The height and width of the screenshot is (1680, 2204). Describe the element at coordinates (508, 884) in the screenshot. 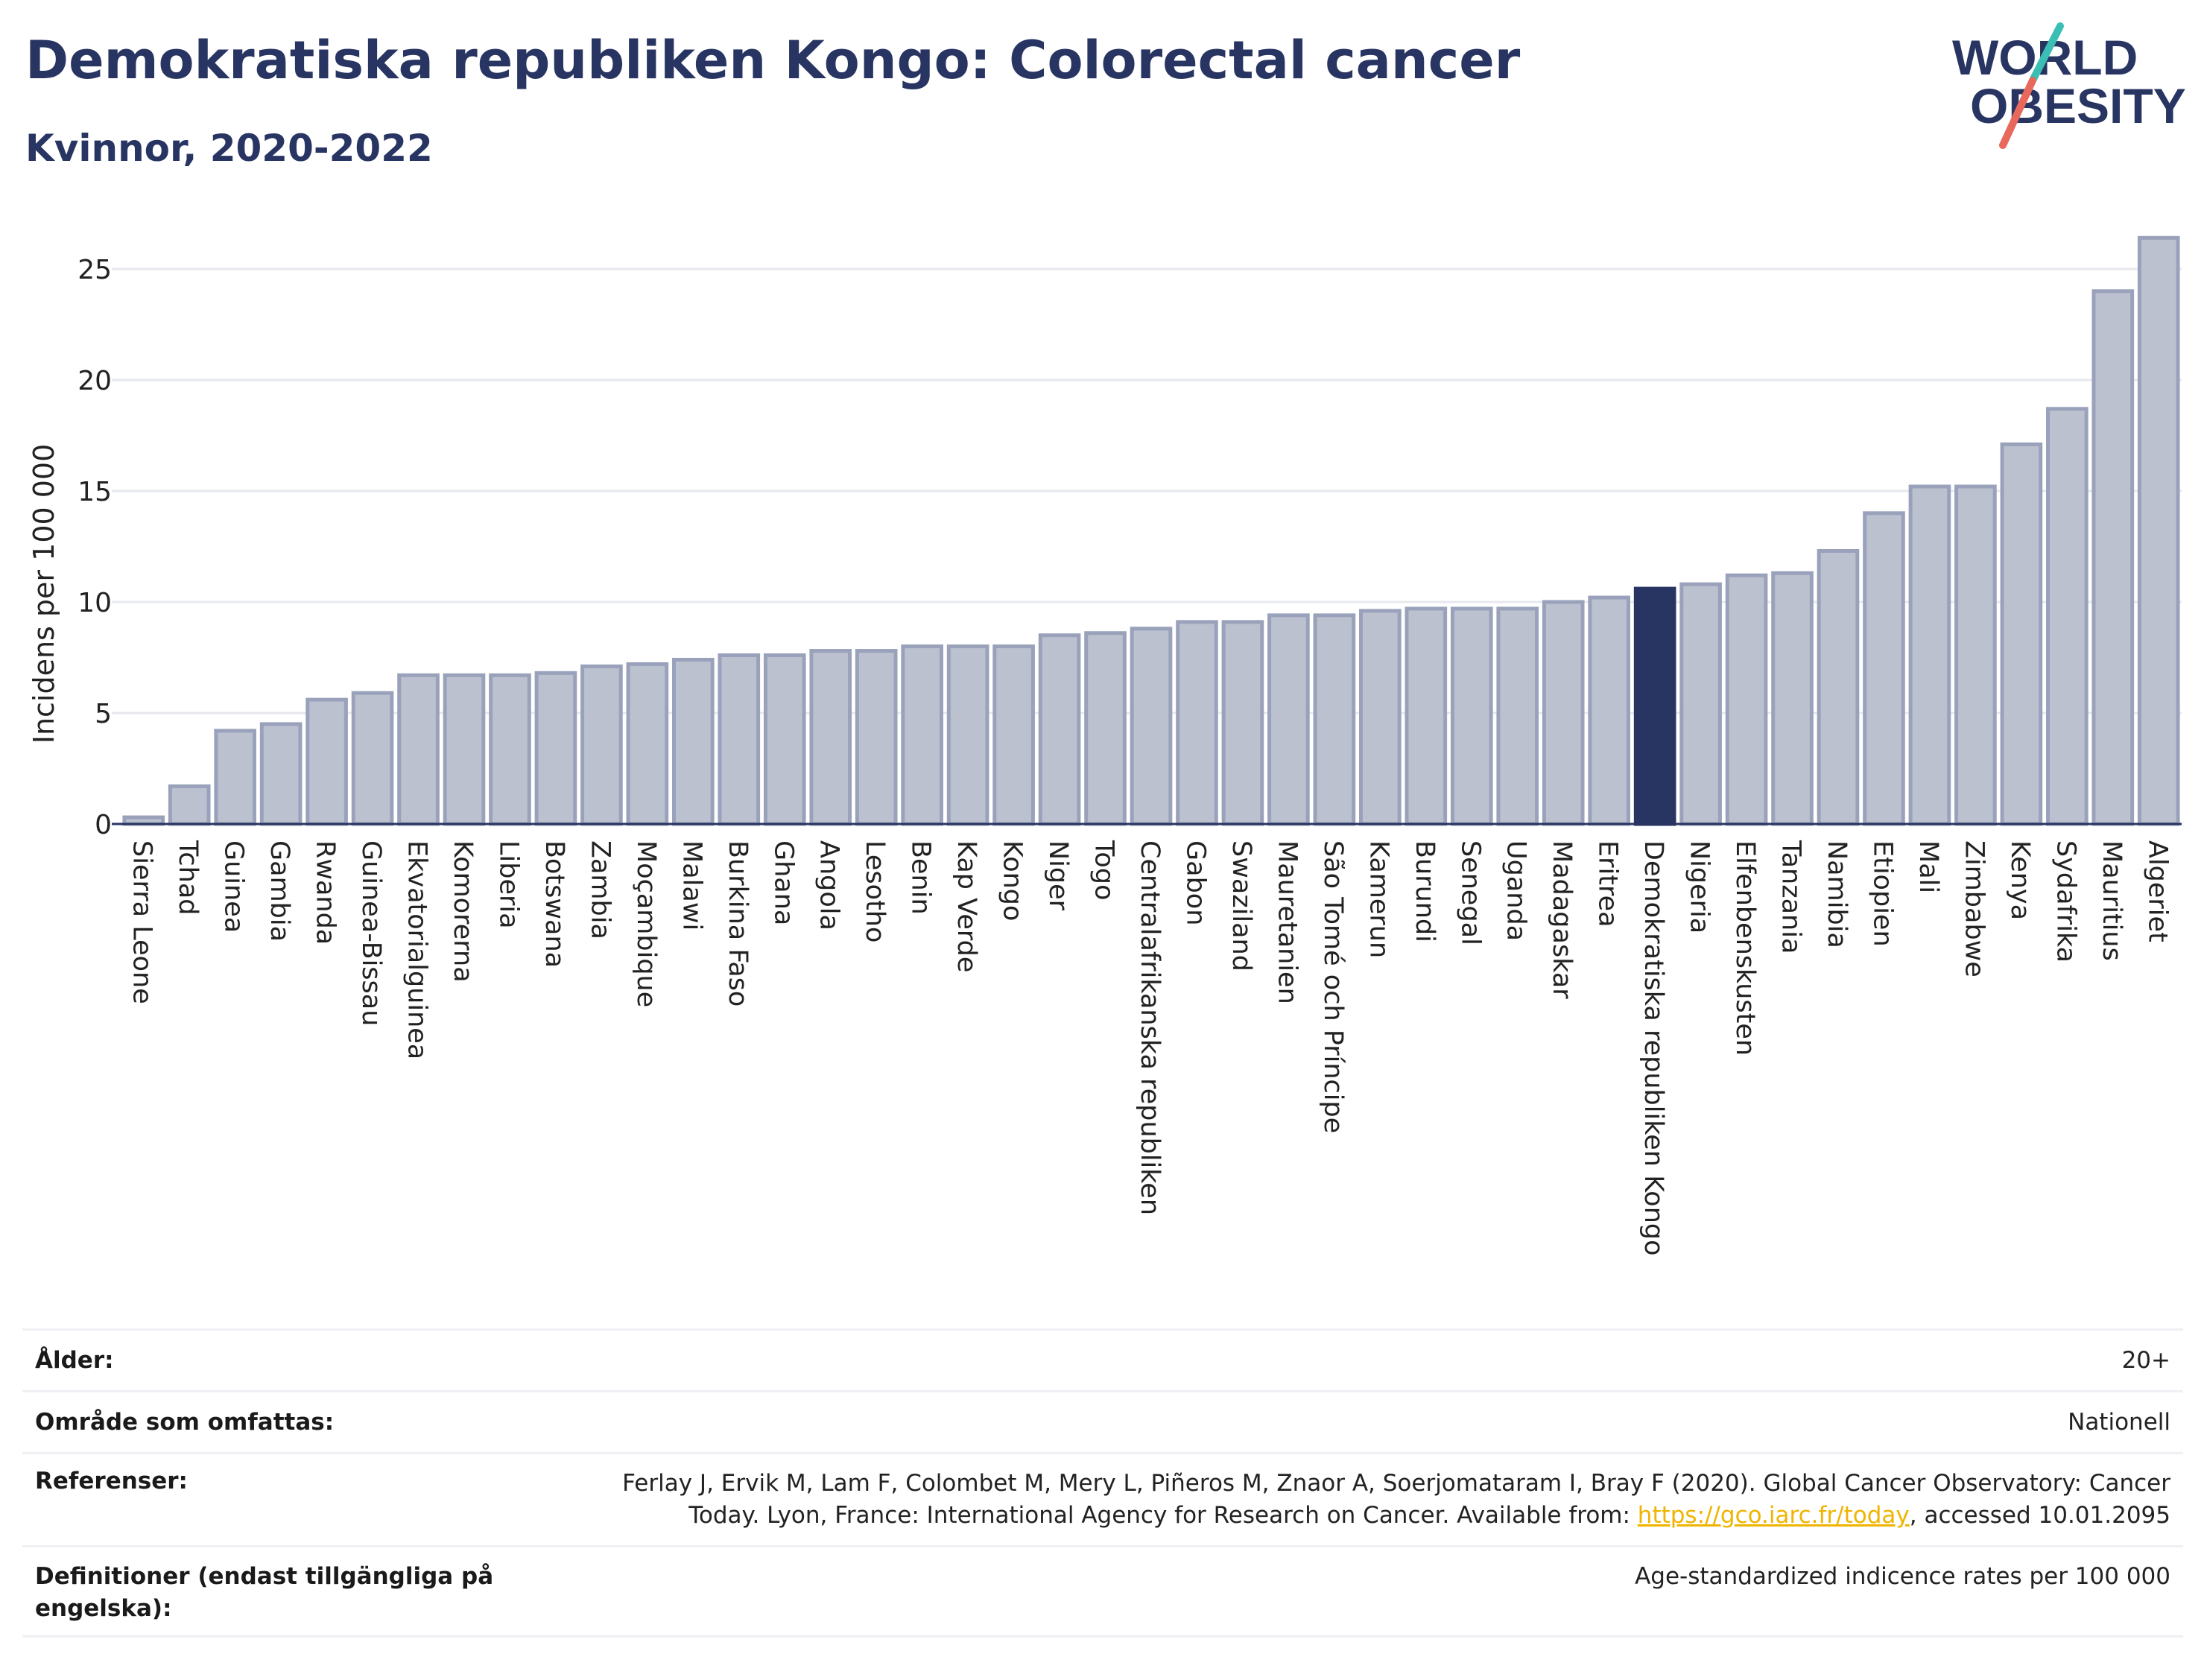

I see `x-tick-label: Liberia` at that location.